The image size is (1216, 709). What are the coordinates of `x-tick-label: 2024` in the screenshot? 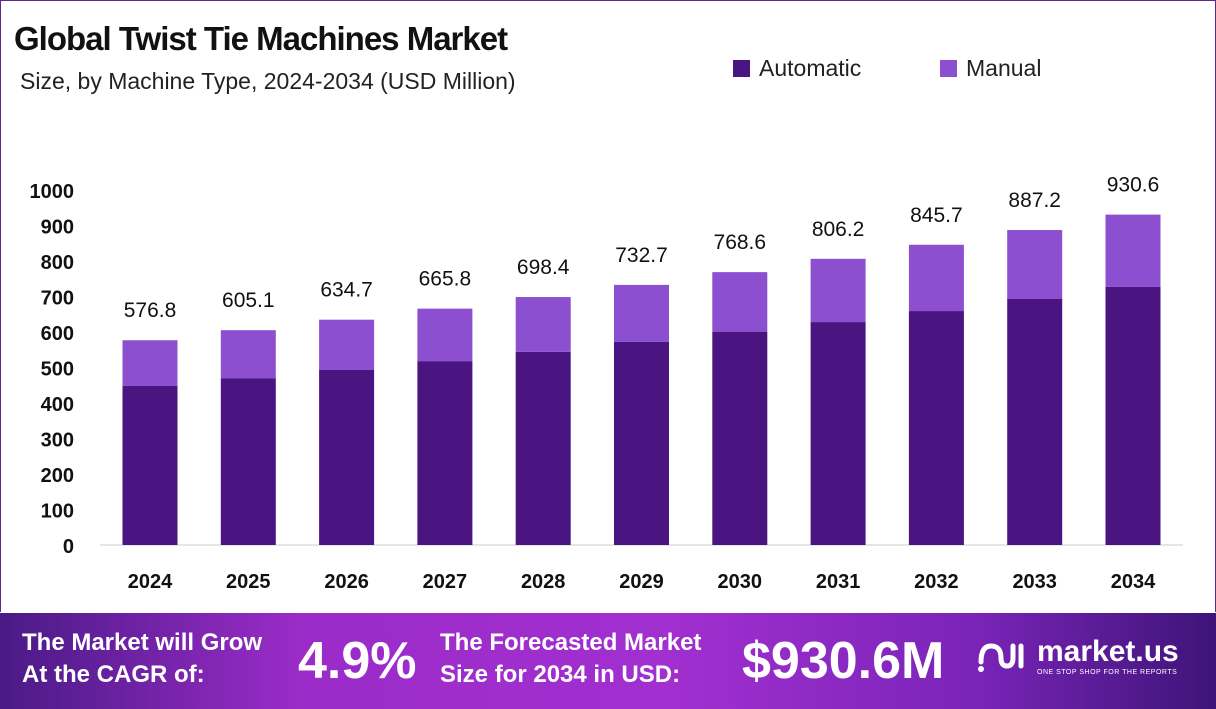 It's located at (150, 582).